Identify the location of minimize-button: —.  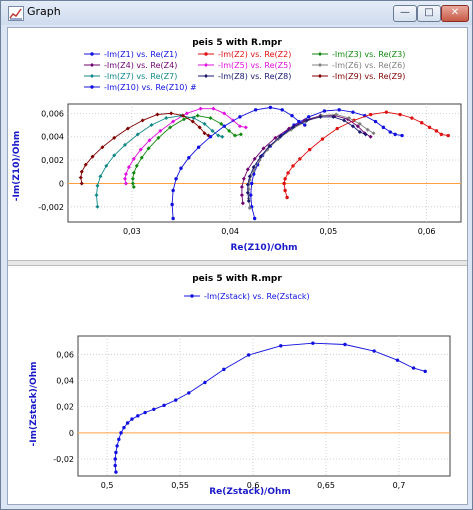
(405, 13).